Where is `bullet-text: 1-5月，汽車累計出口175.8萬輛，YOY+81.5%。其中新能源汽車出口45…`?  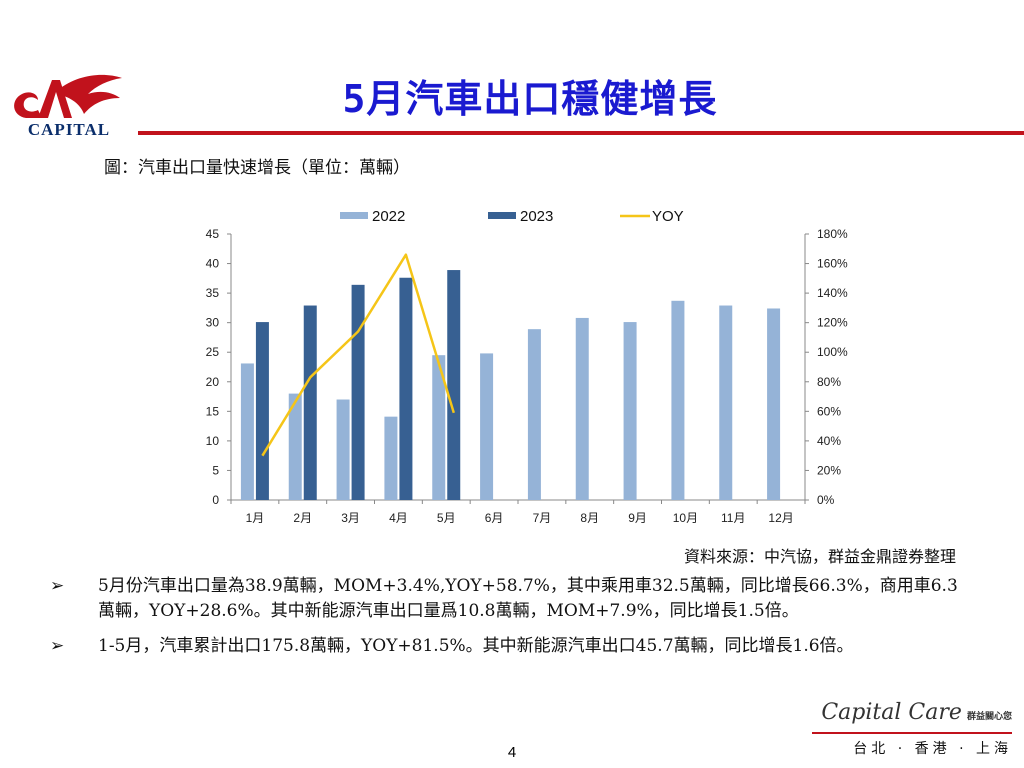 bullet-text: 1-5月，汽車累計出口175.8萬輛，YOY+81.5%。其中新能源汽車出口45… is located at coordinates (476, 646).